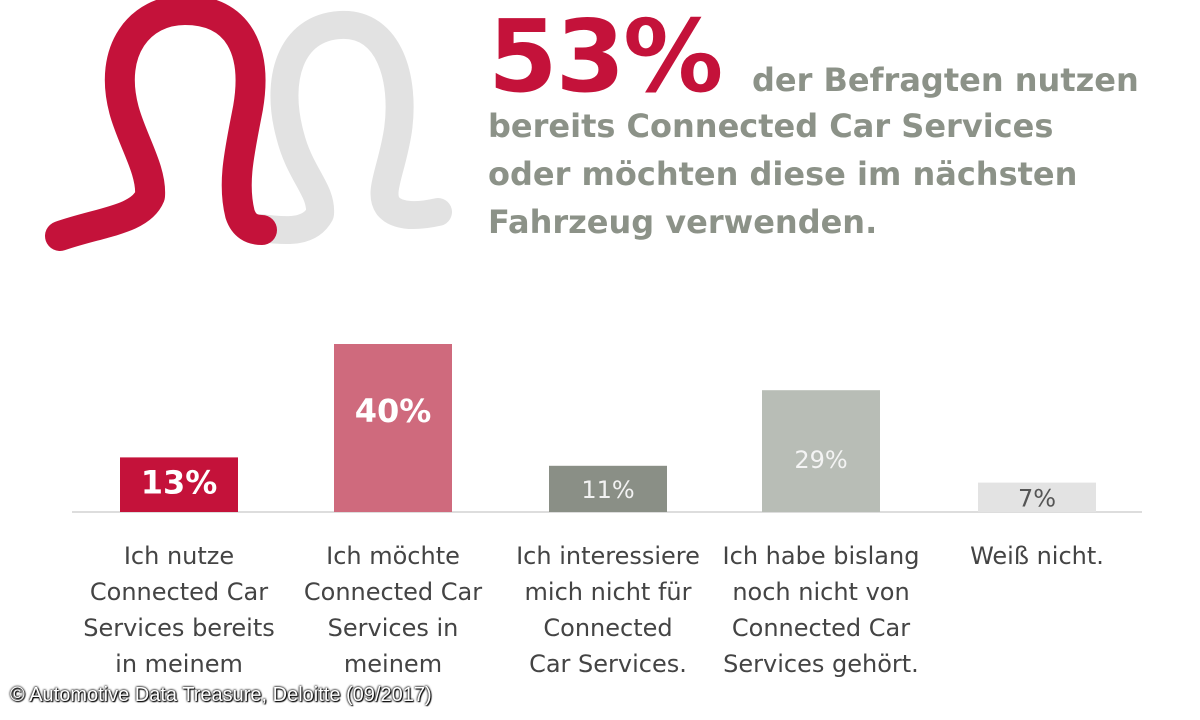  What do you see at coordinates (820, 460) in the screenshot?
I see `bar-value-label-4: 29%` at bounding box center [820, 460].